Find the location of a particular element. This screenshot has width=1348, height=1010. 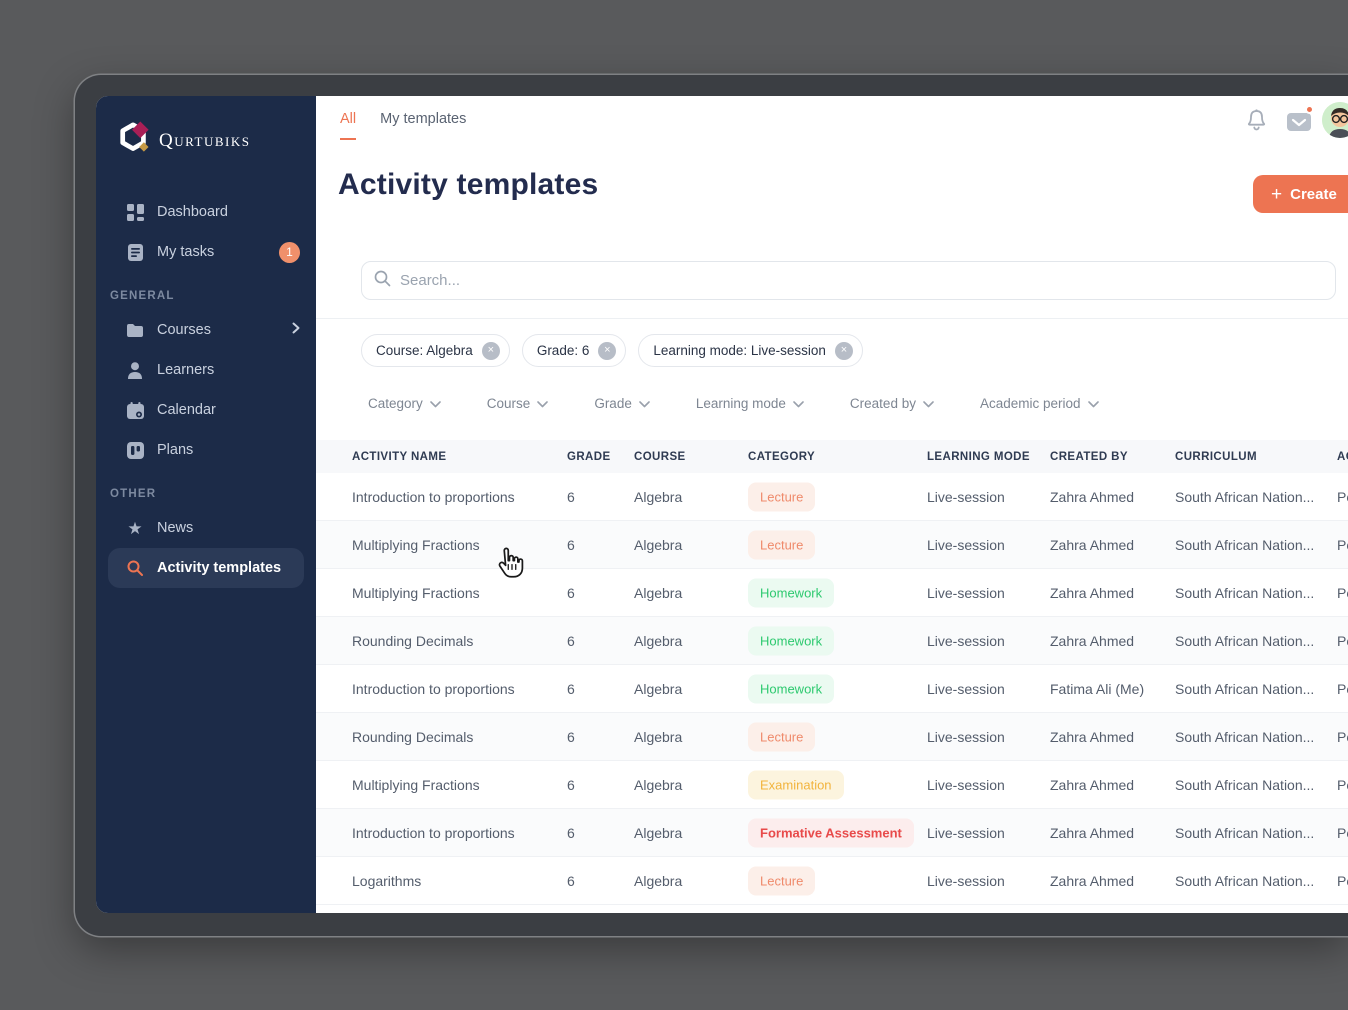

sidebar-item-learners: Learners is located at coordinates (206, 370).